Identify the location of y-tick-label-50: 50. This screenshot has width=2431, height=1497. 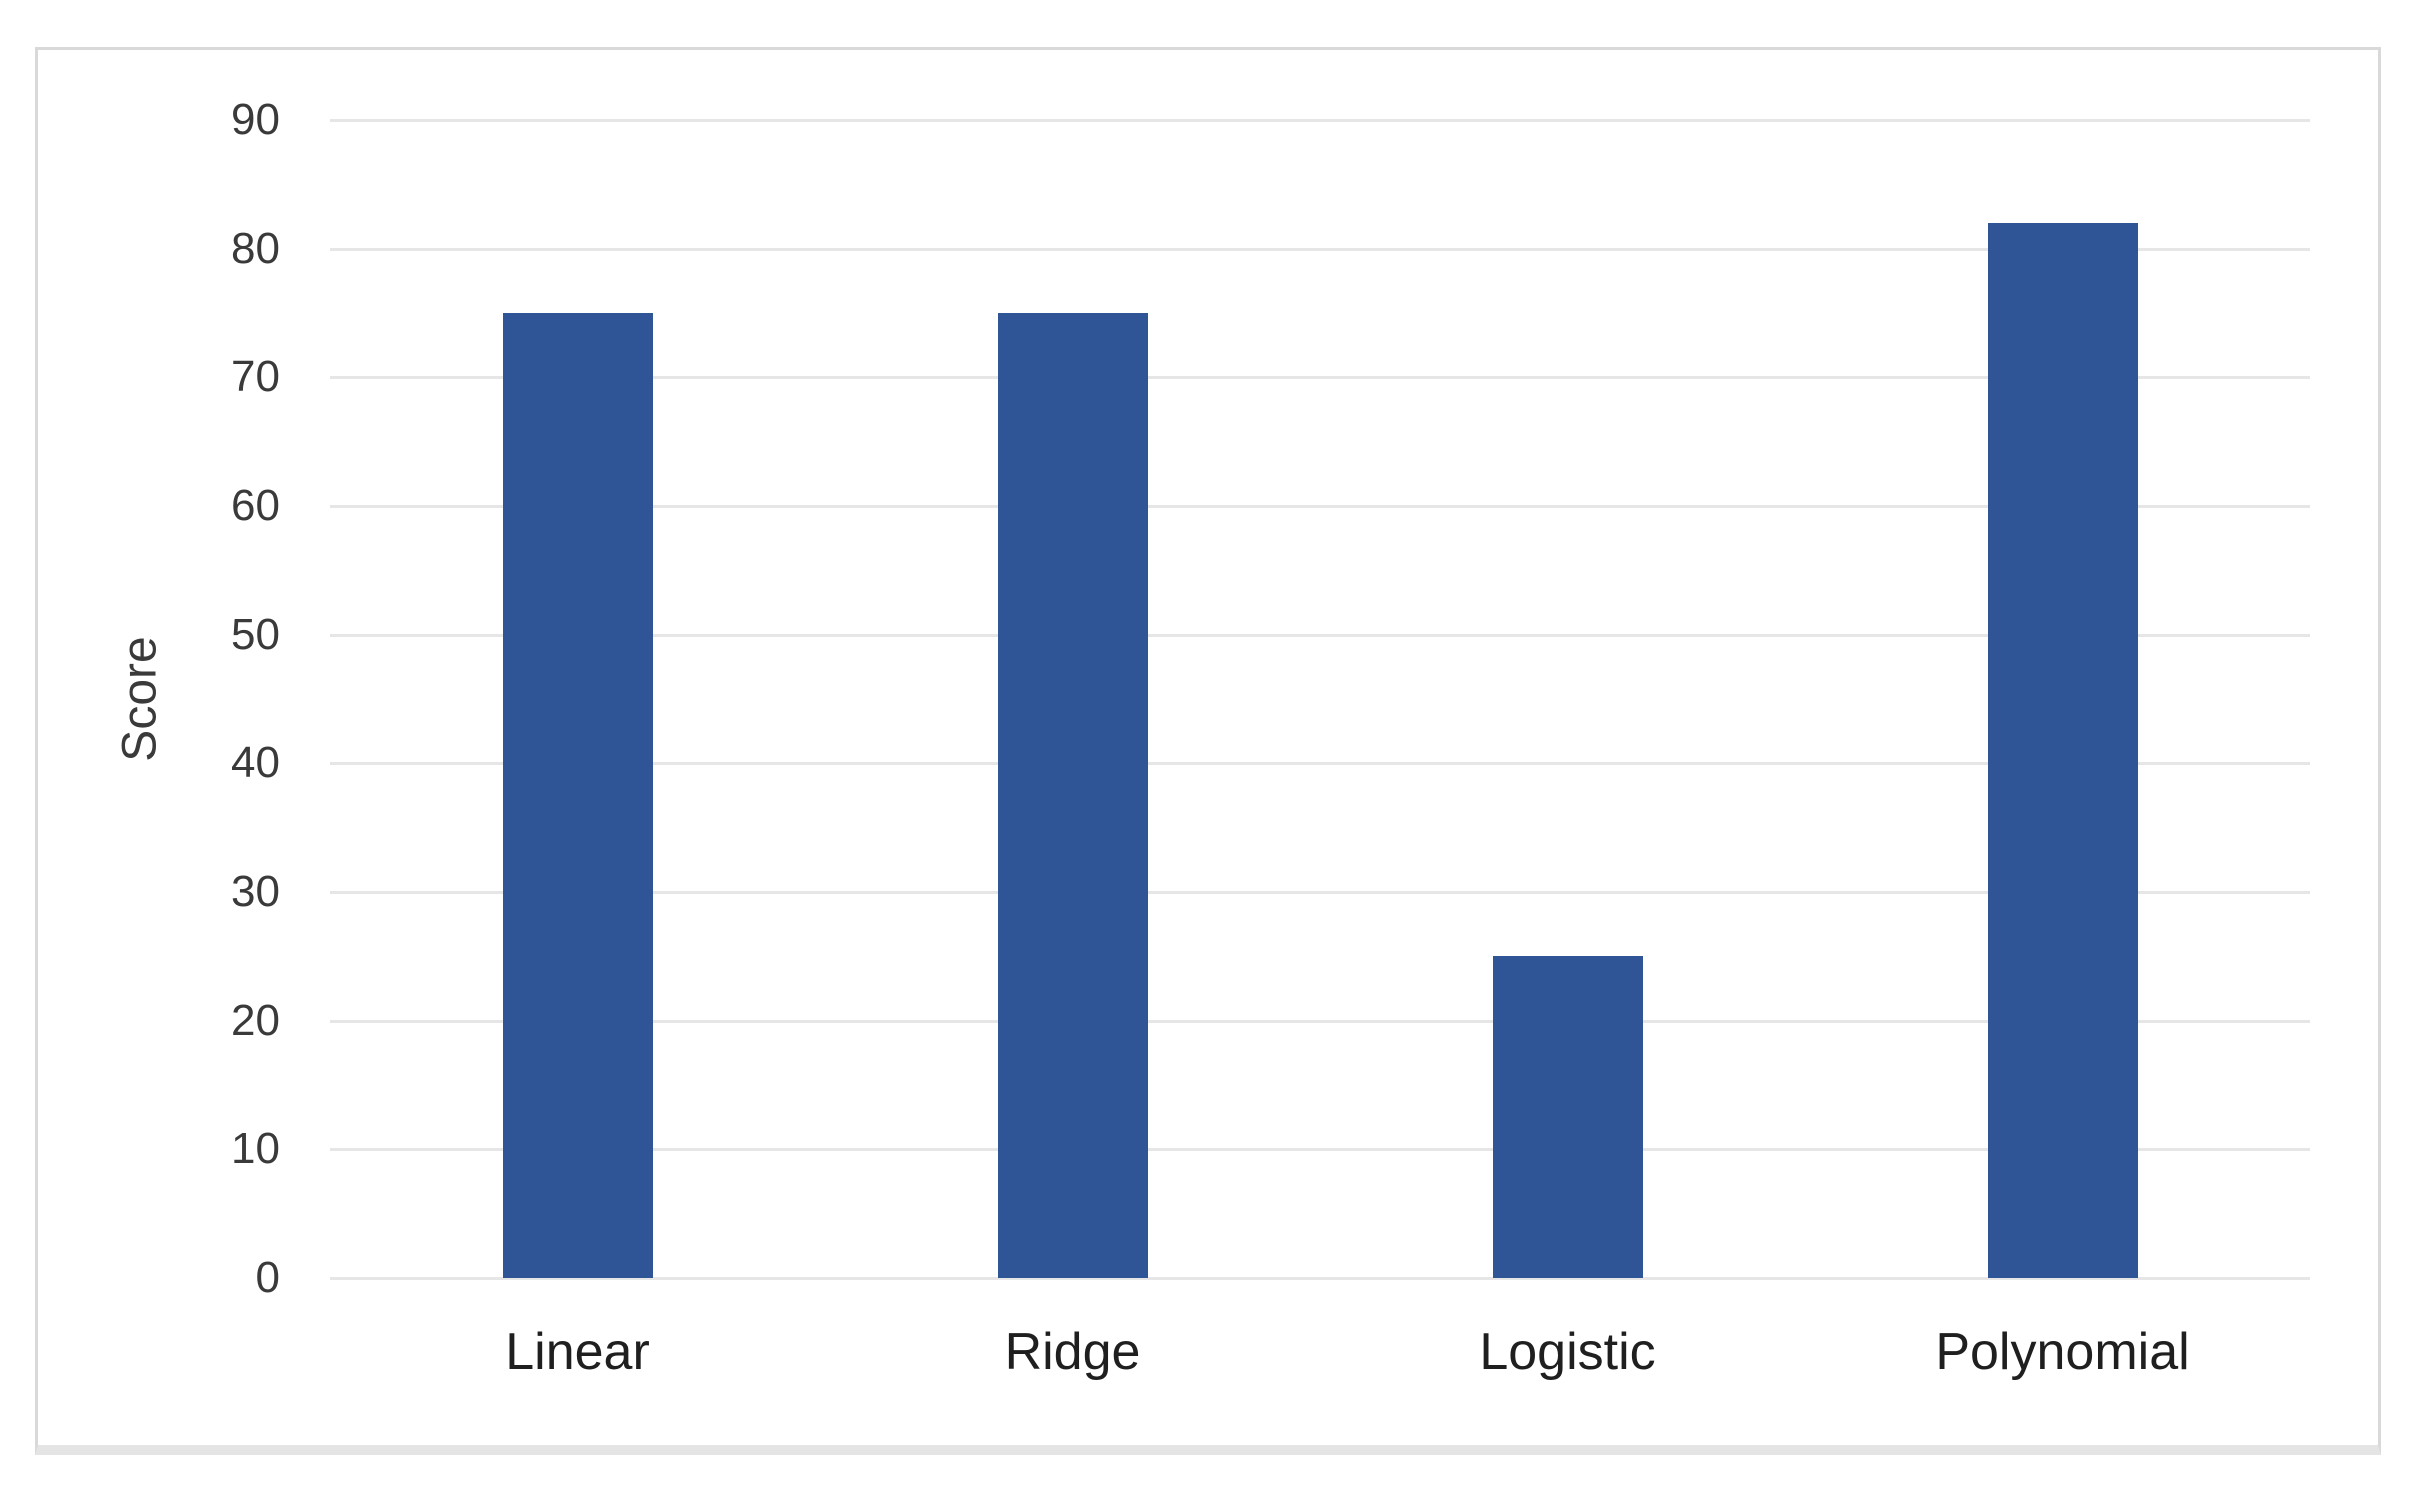
(255, 634).